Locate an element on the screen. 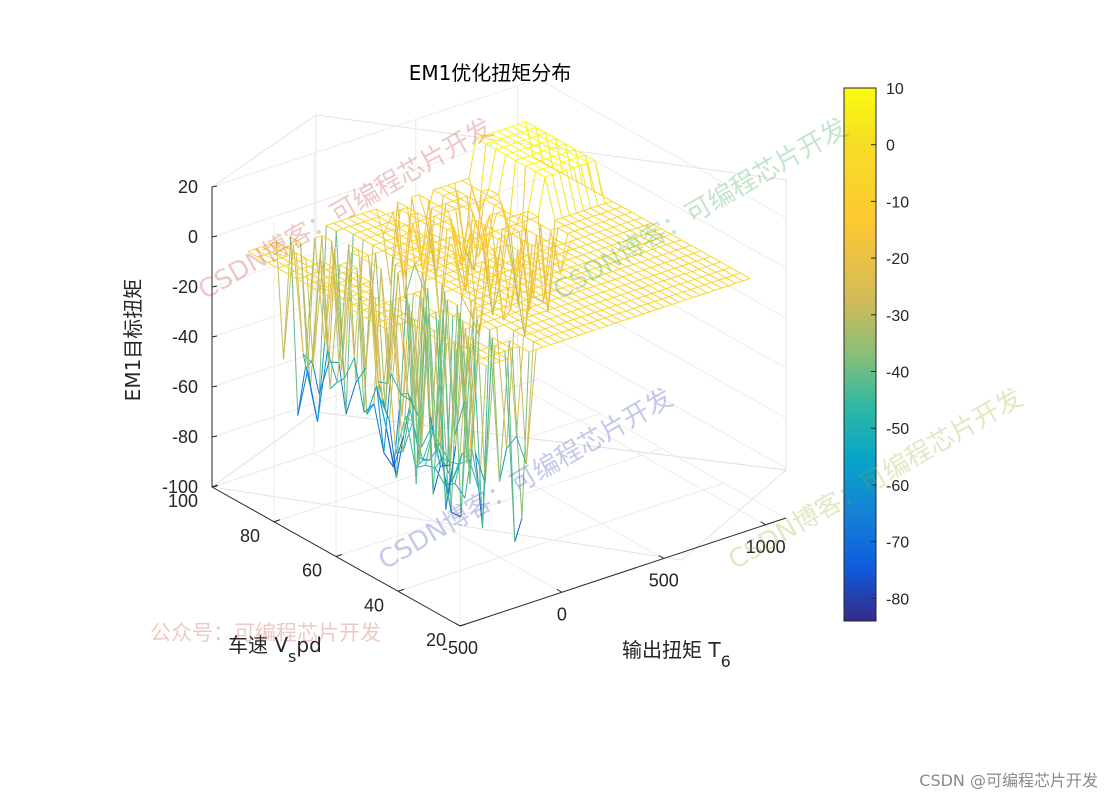 The width and height of the screenshot is (1104, 797). x-tick-label: -500 is located at coordinates (460, 648).